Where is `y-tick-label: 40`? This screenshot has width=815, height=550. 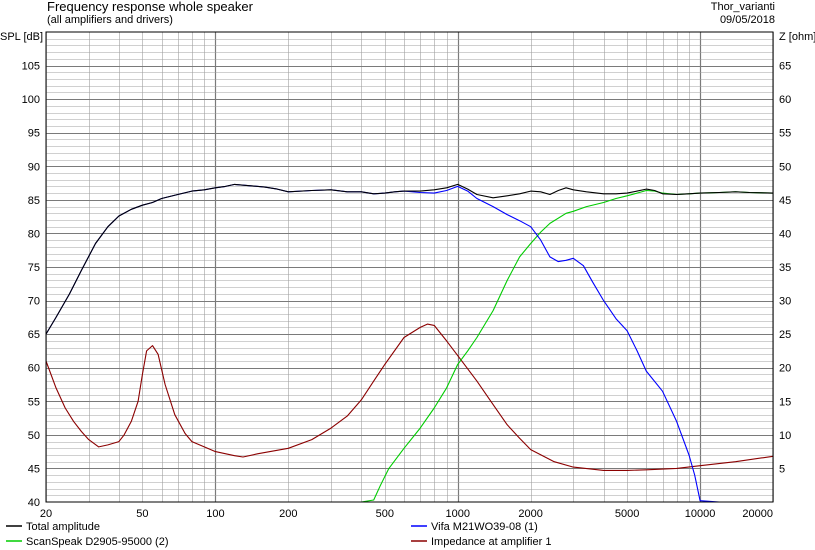 y-tick-label: 40 is located at coordinates (34, 503).